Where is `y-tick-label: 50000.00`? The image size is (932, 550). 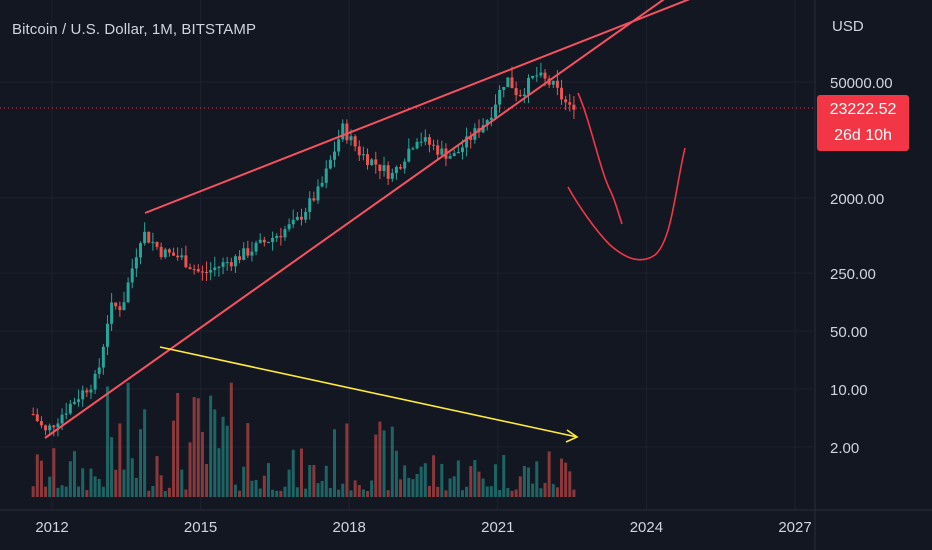 y-tick-label: 50000.00 is located at coordinates (861, 83).